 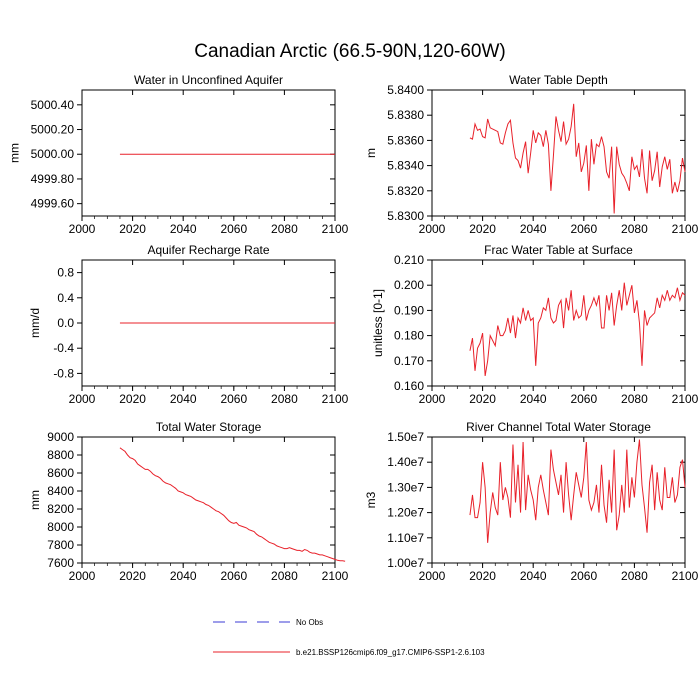 I want to click on y-axis-label: m3, so click(x=371, y=499).